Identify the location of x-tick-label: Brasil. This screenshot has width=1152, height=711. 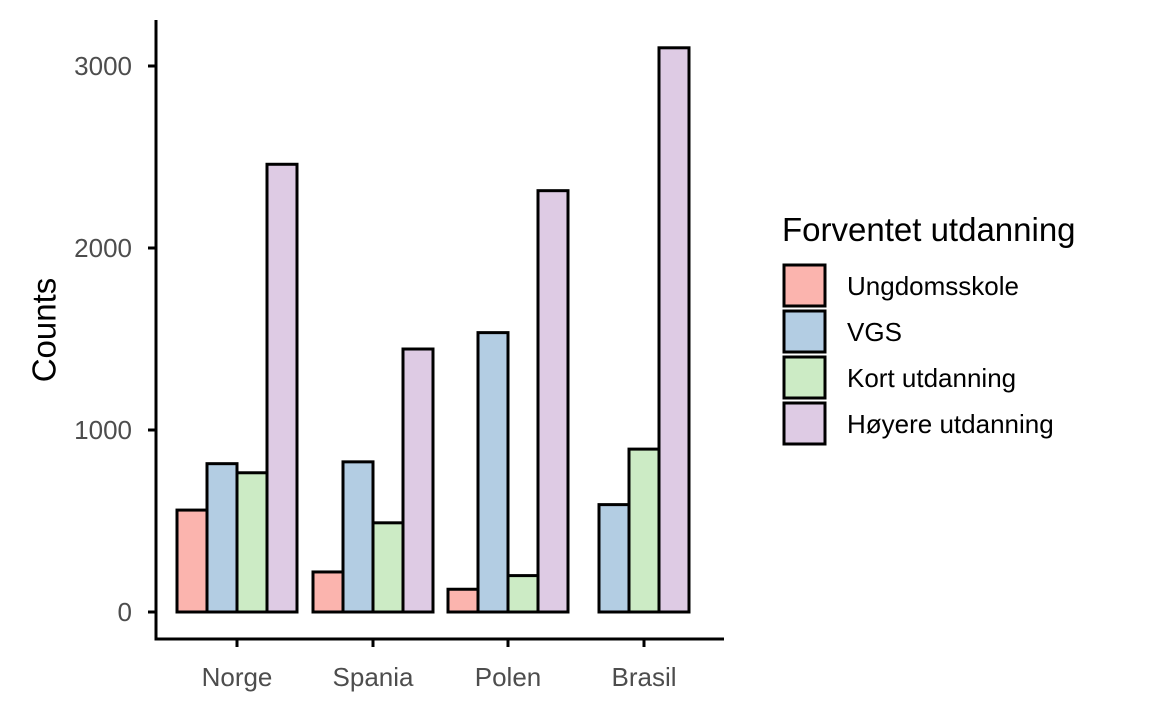
(643, 677).